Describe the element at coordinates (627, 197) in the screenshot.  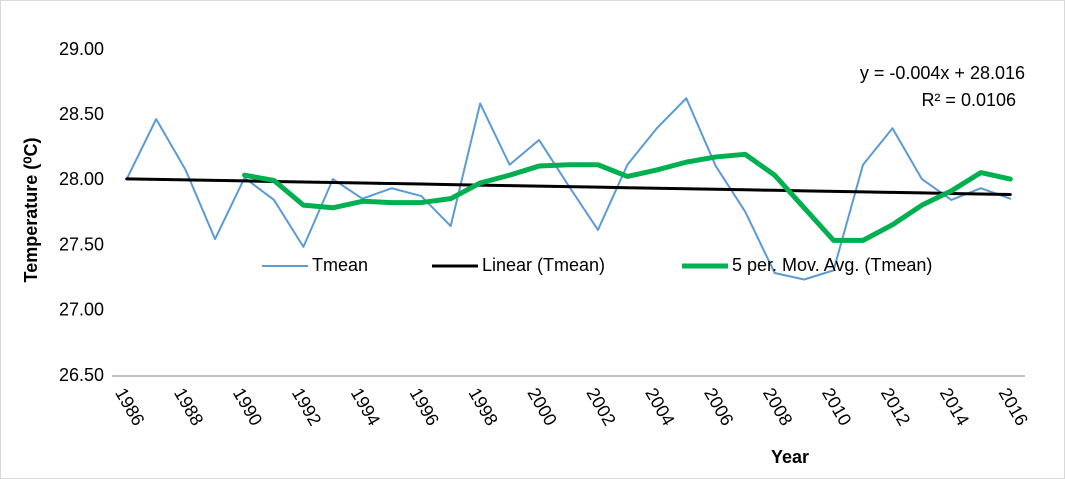
I see `series-line` at that location.